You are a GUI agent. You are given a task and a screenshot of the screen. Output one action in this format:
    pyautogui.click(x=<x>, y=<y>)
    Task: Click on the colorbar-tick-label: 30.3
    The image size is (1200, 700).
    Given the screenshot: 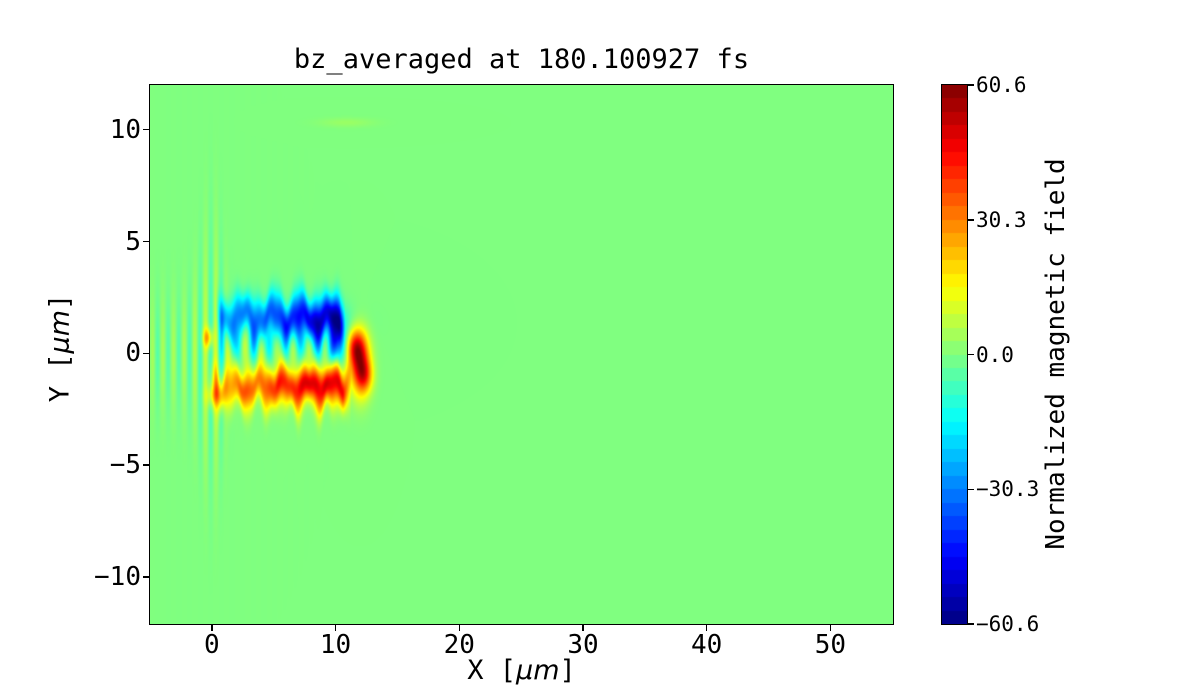 What is the action you would take?
    pyautogui.click(x=1001, y=219)
    